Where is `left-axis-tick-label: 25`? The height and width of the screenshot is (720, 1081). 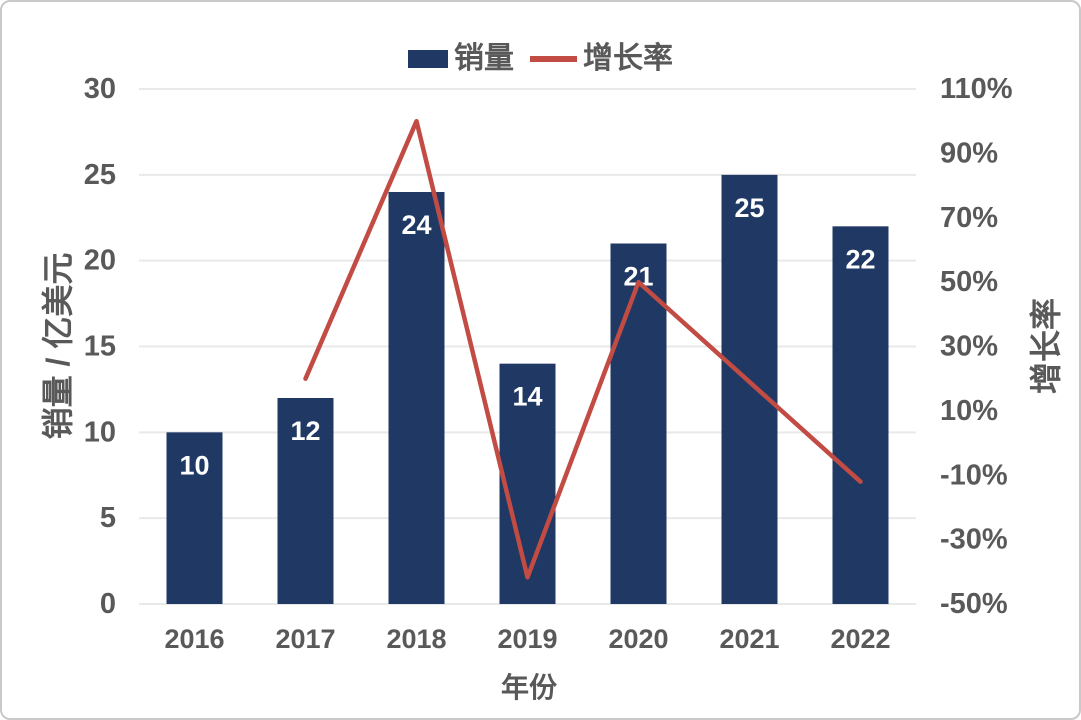
left-axis-tick-label: 25 is located at coordinates (100, 175).